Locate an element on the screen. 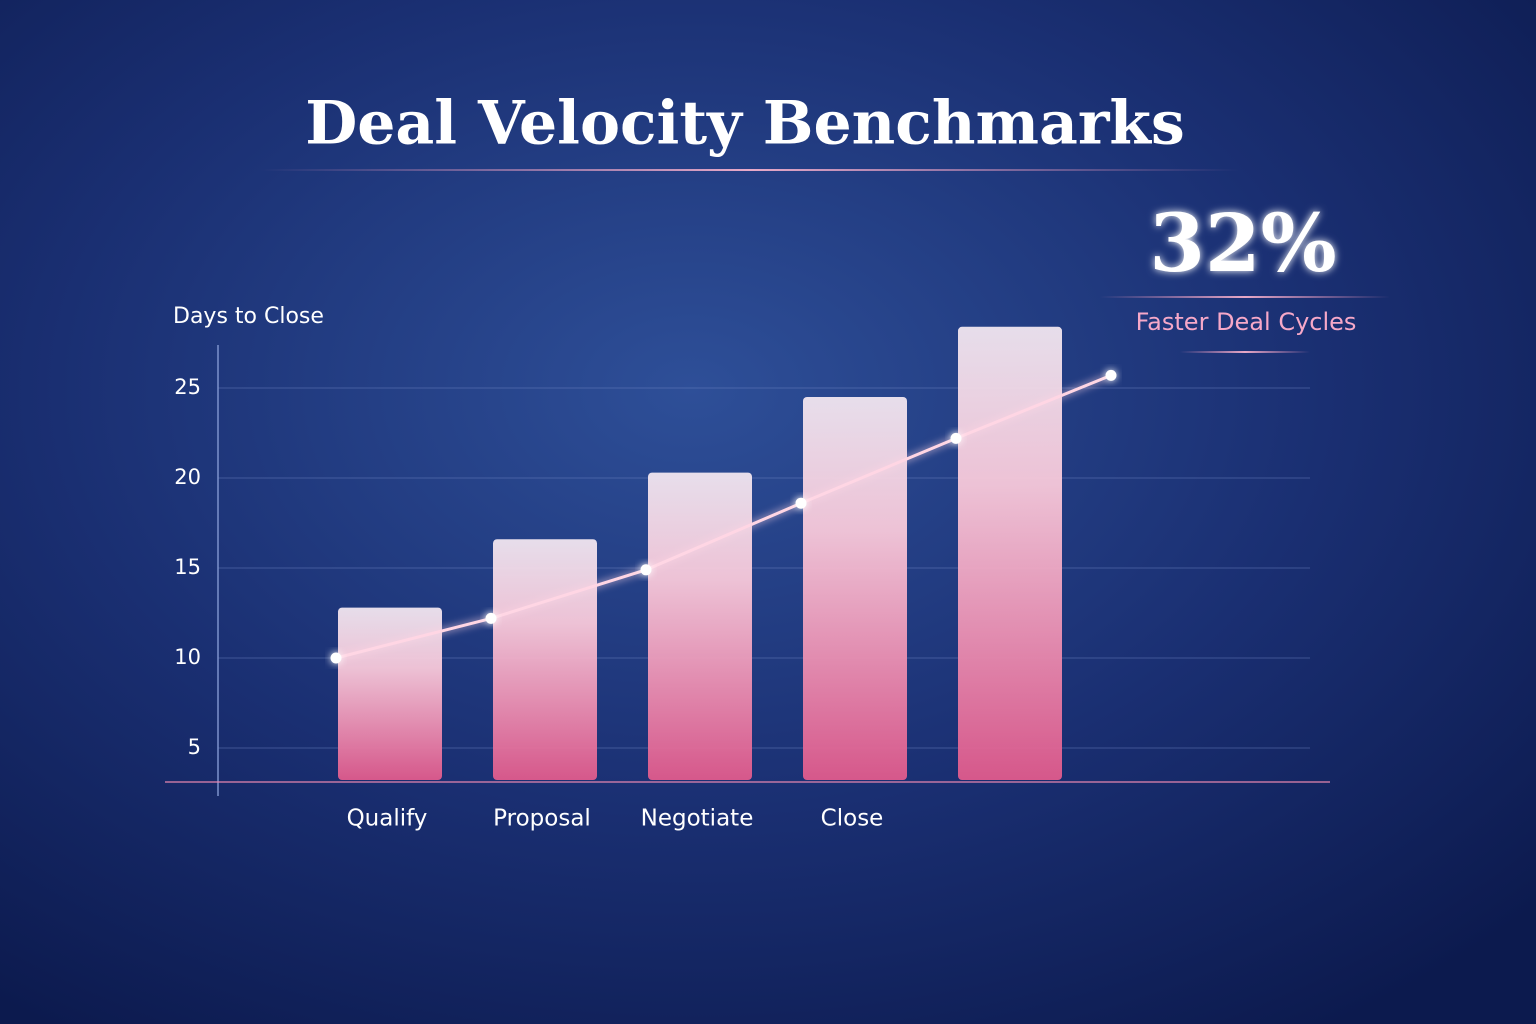 The width and height of the screenshot is (1536, 1024). y-axis-label: Days to Close is located at coordinates (248, 316).